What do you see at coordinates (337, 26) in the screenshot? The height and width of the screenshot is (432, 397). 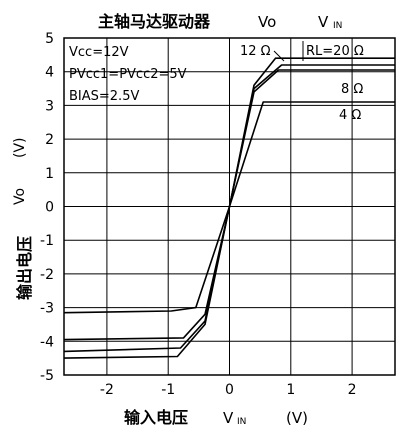 I see `title-vin-sub: IN` at bounding box center [337, 26].